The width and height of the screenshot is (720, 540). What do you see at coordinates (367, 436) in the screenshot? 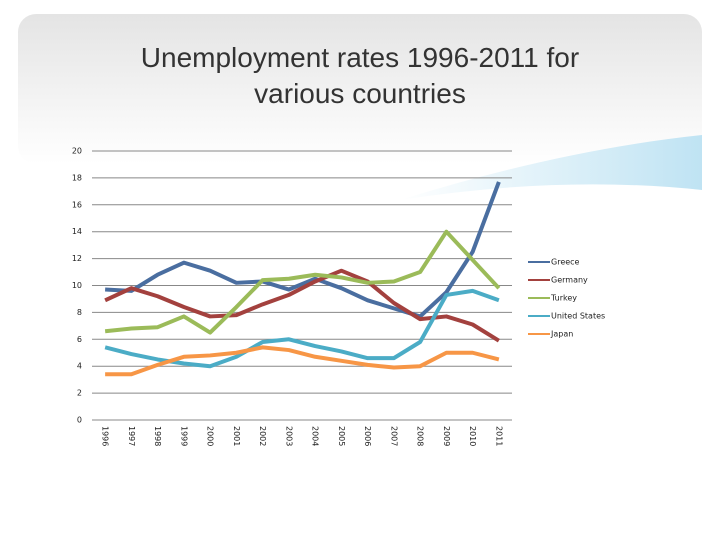
I see `x-tick-label: 2006` at bounding box center [367, 436].